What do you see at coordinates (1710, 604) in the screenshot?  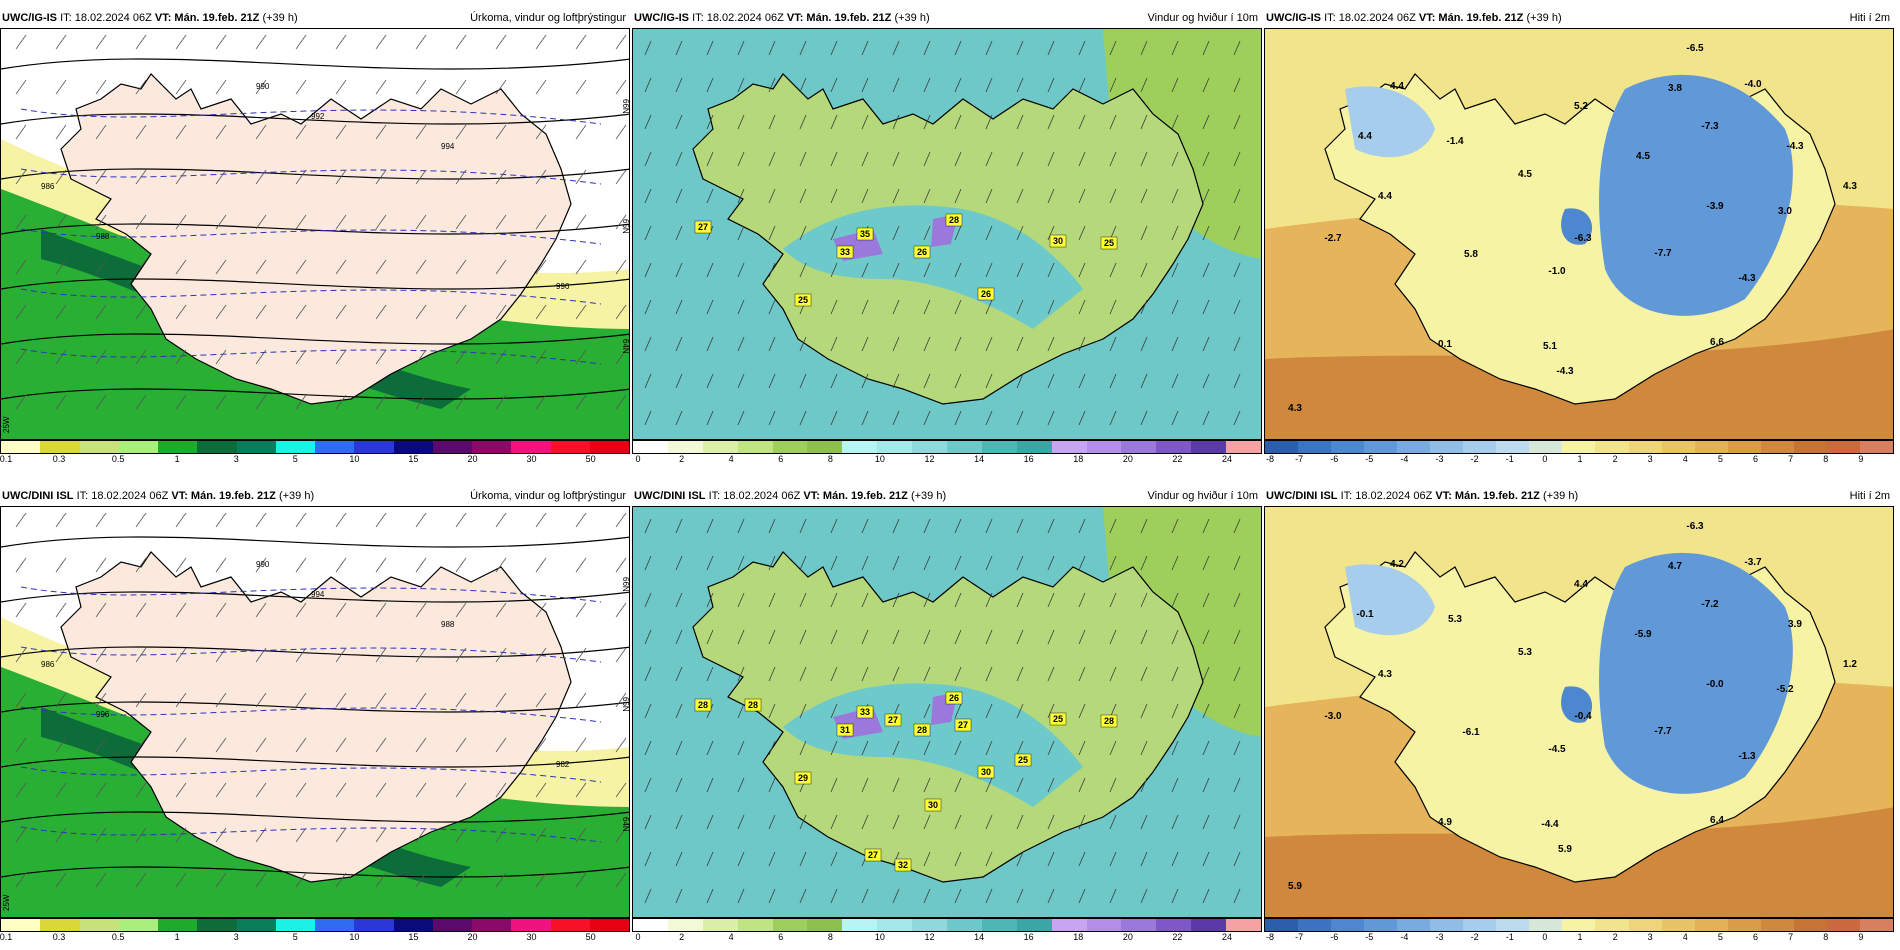 I see `temperature-label: -7.2` at bounding box center [1710, 604].